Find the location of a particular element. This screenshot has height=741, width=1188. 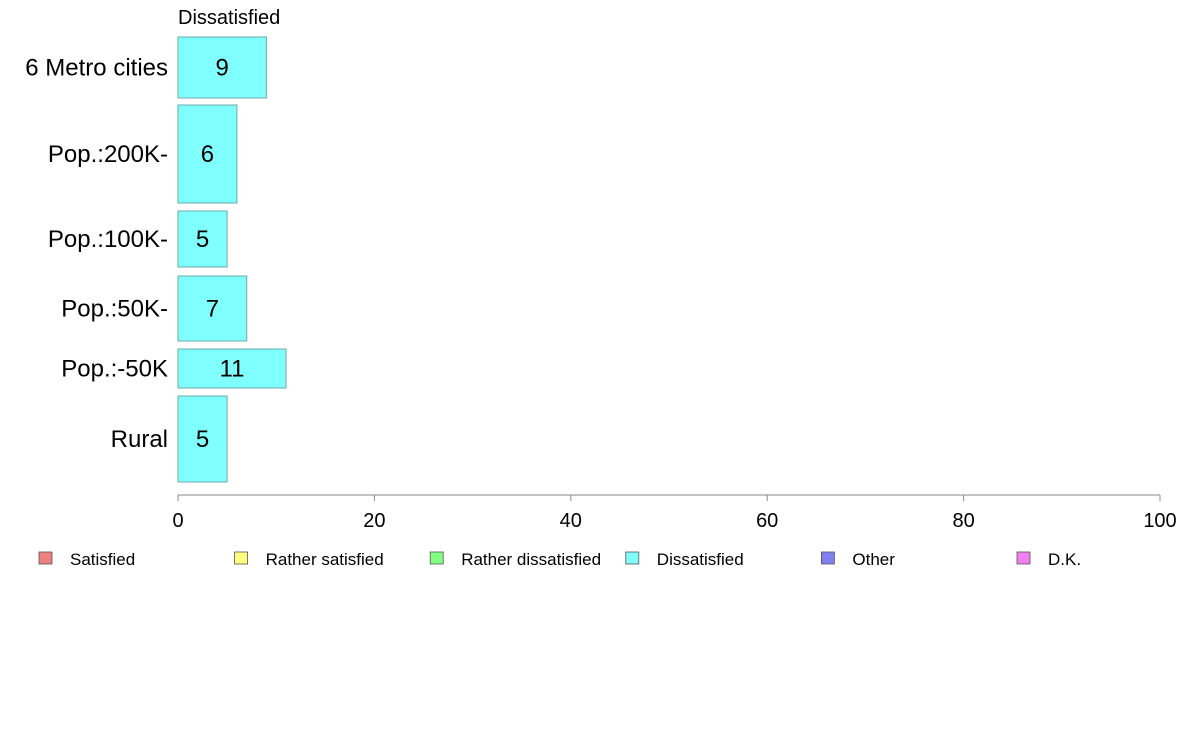

legend-label: Rather dissatisfied is located at coordinates (531, 559).